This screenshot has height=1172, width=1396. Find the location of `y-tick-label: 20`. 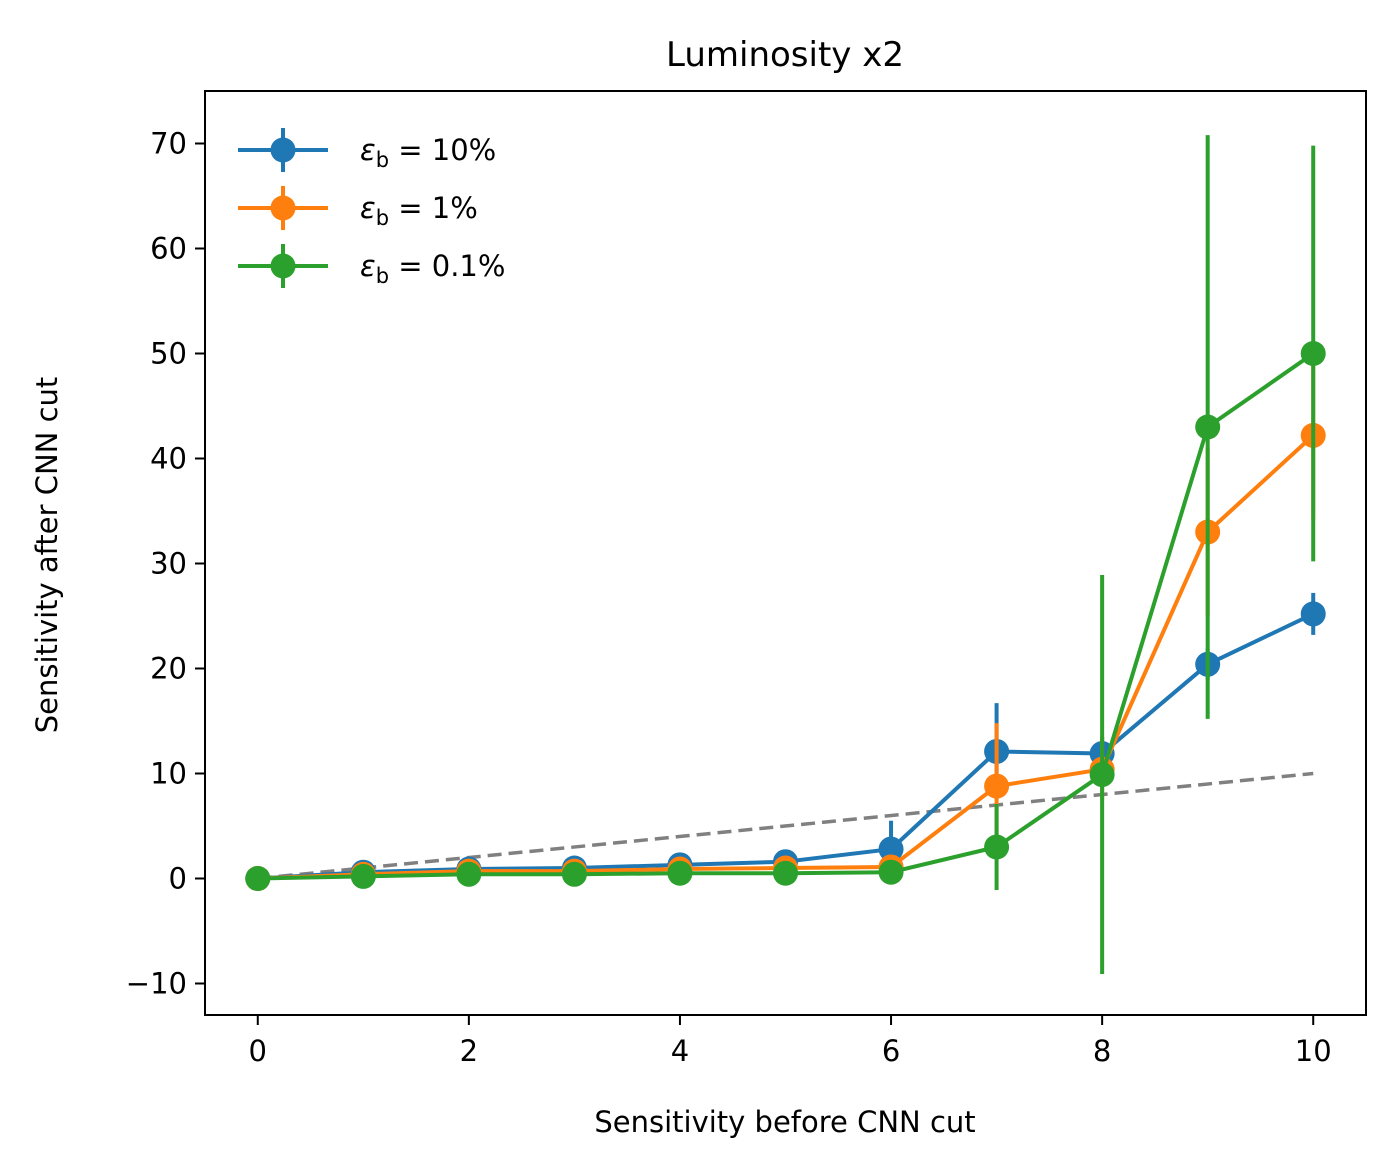

y-tick-label: 20 is located at coordinates (168, 669).